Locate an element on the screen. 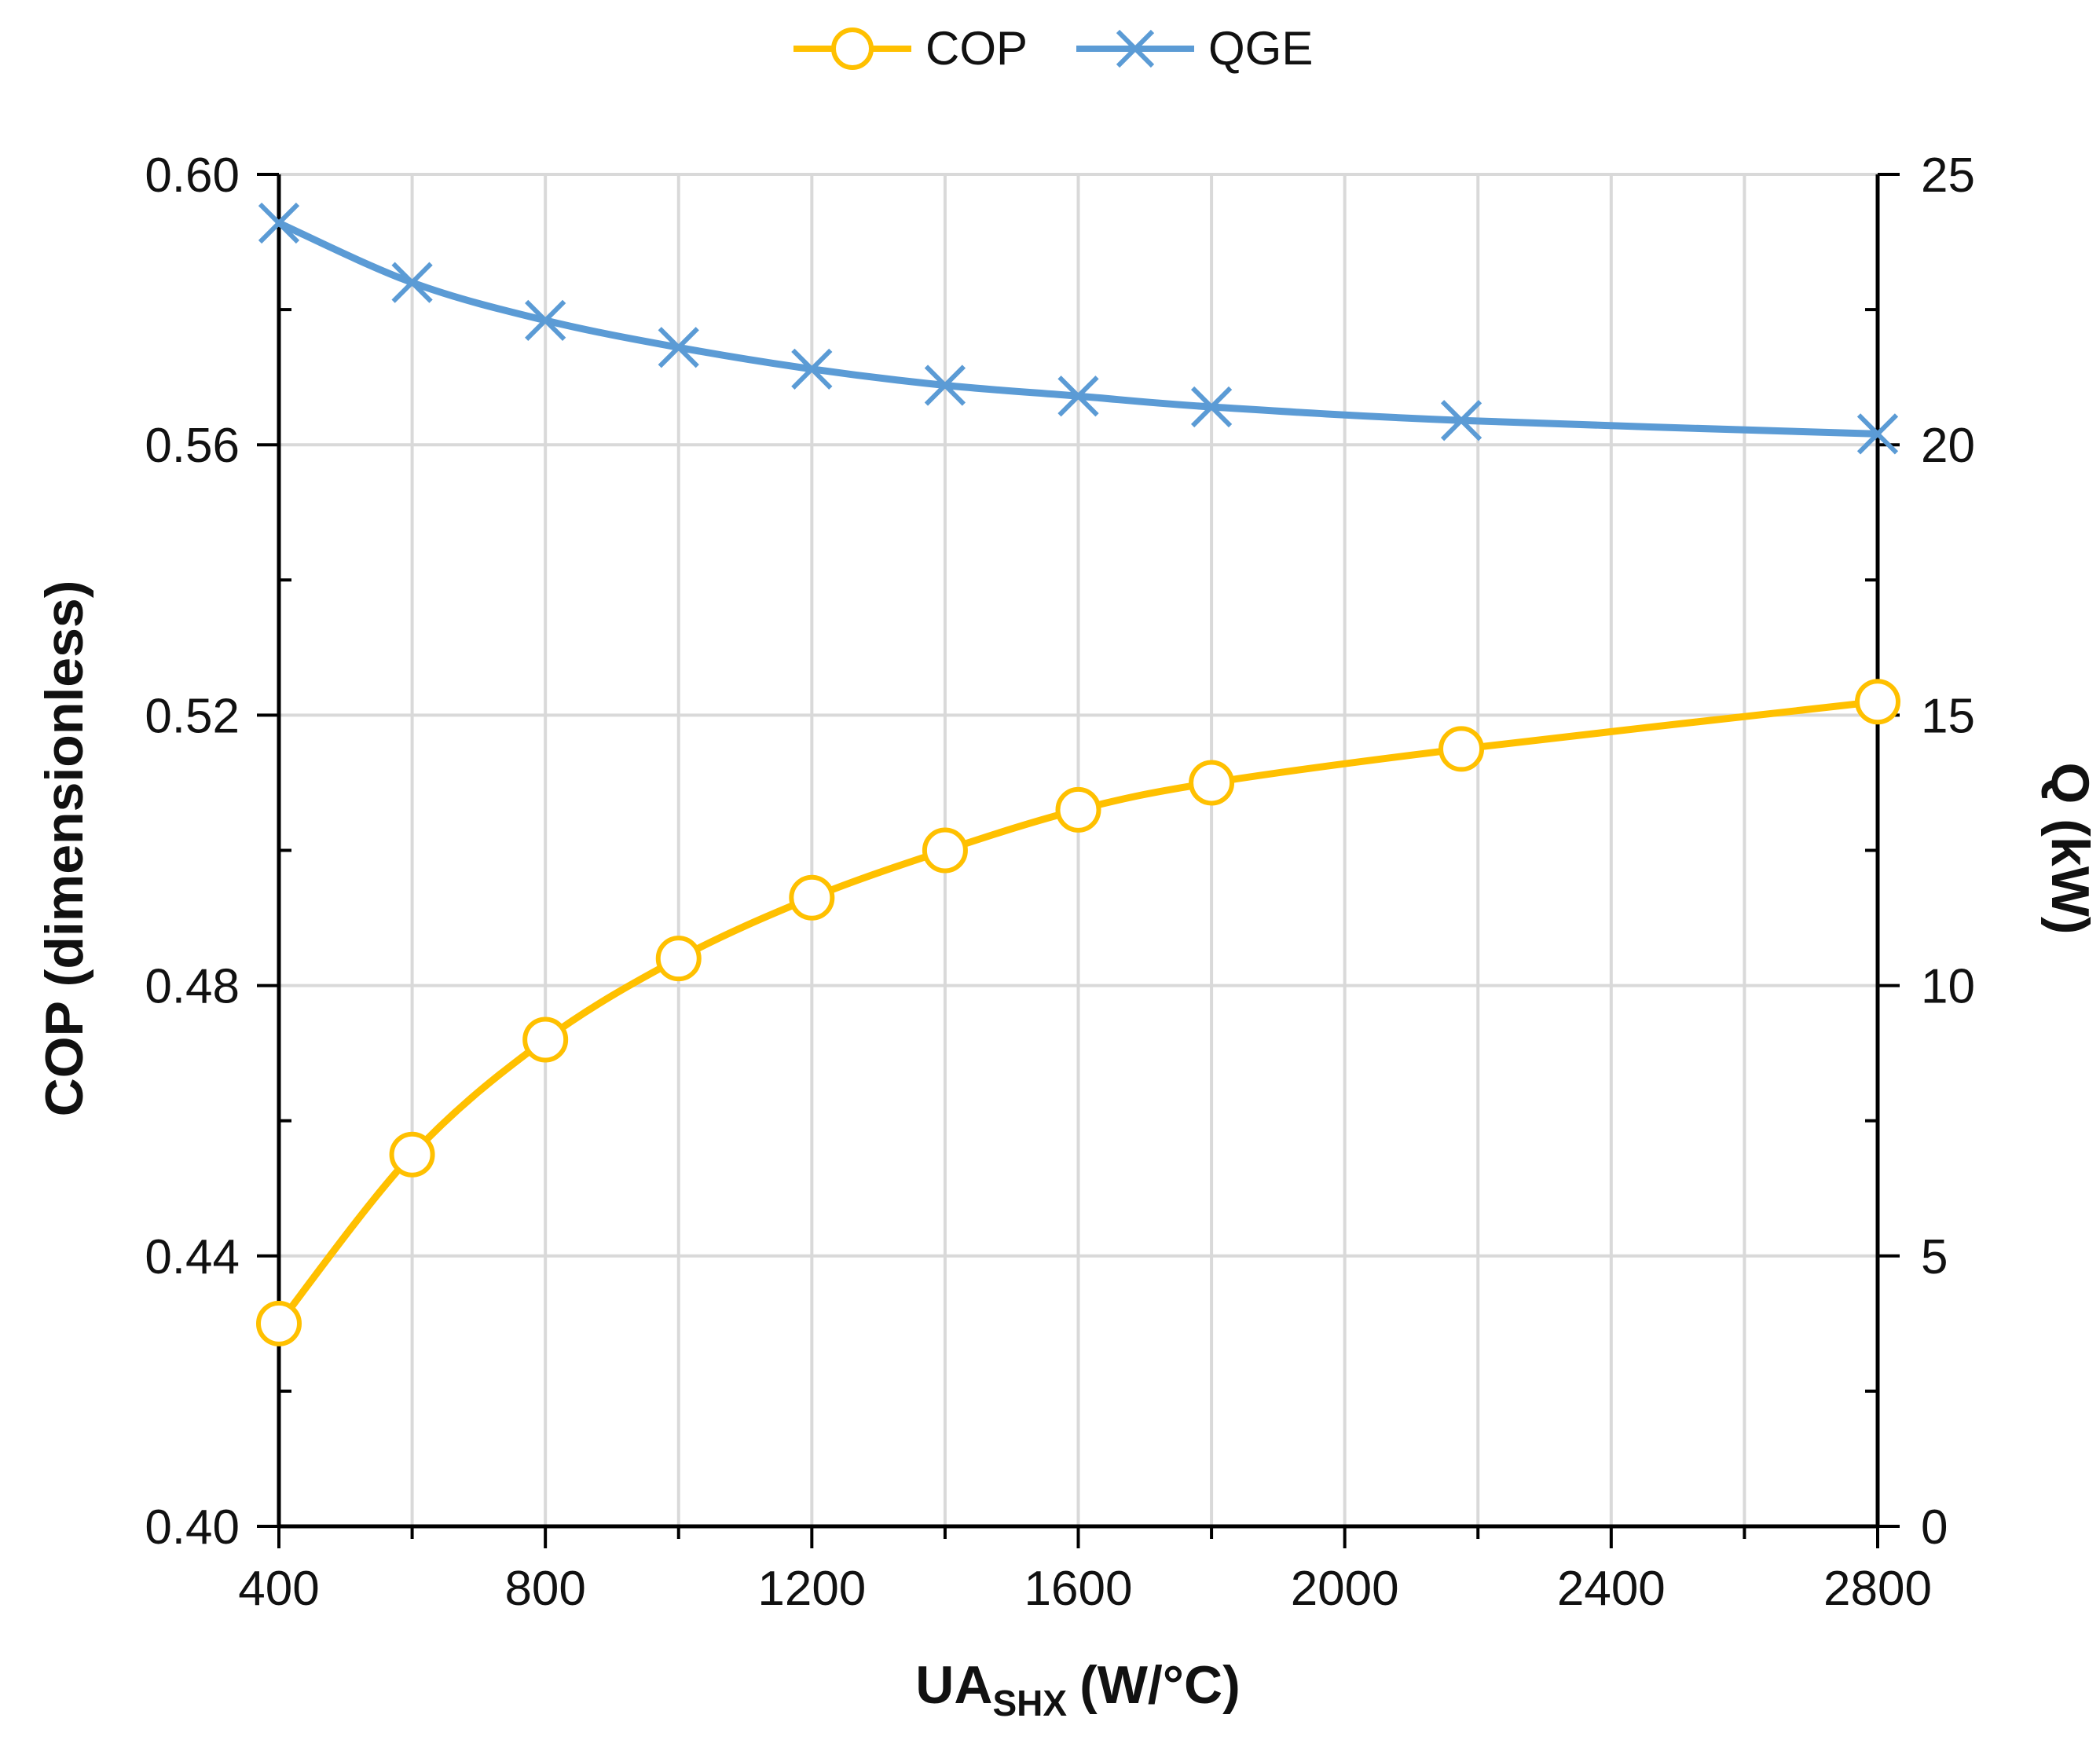  y-right-tick-label: 0 is located at coordinates (1934, 1527).